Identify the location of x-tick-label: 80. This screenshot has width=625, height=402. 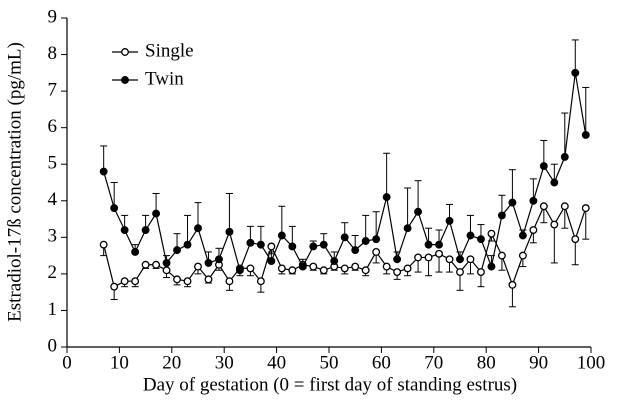
(486, 362).